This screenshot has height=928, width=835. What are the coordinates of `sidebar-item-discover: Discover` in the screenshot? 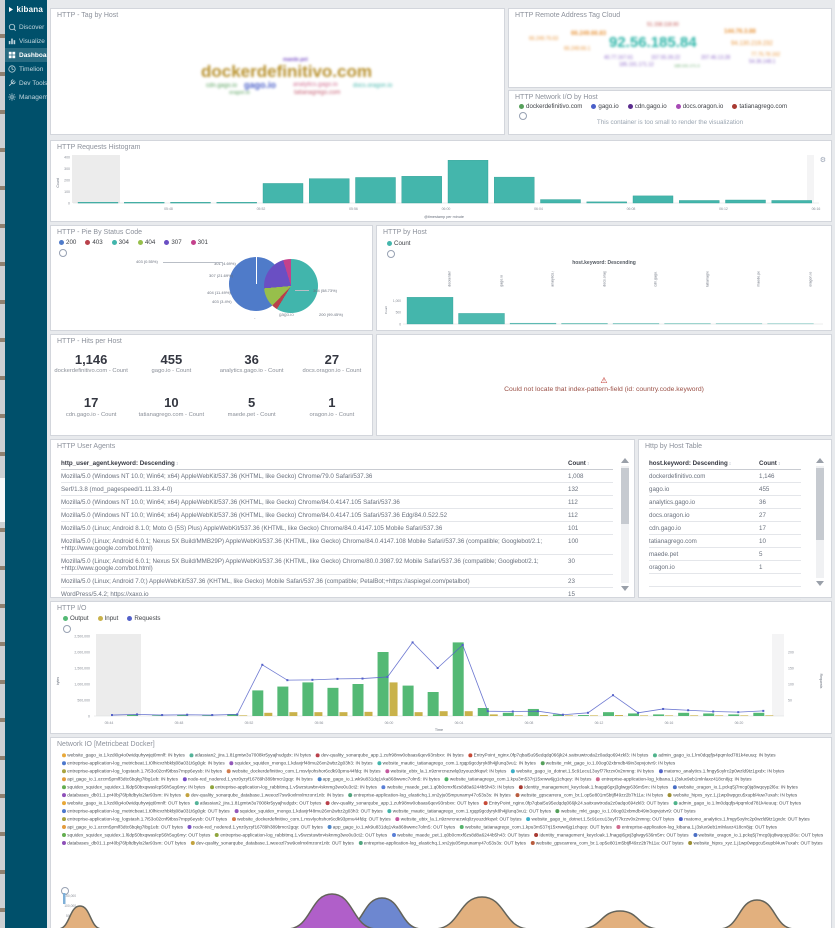 It's located at (26, 27).